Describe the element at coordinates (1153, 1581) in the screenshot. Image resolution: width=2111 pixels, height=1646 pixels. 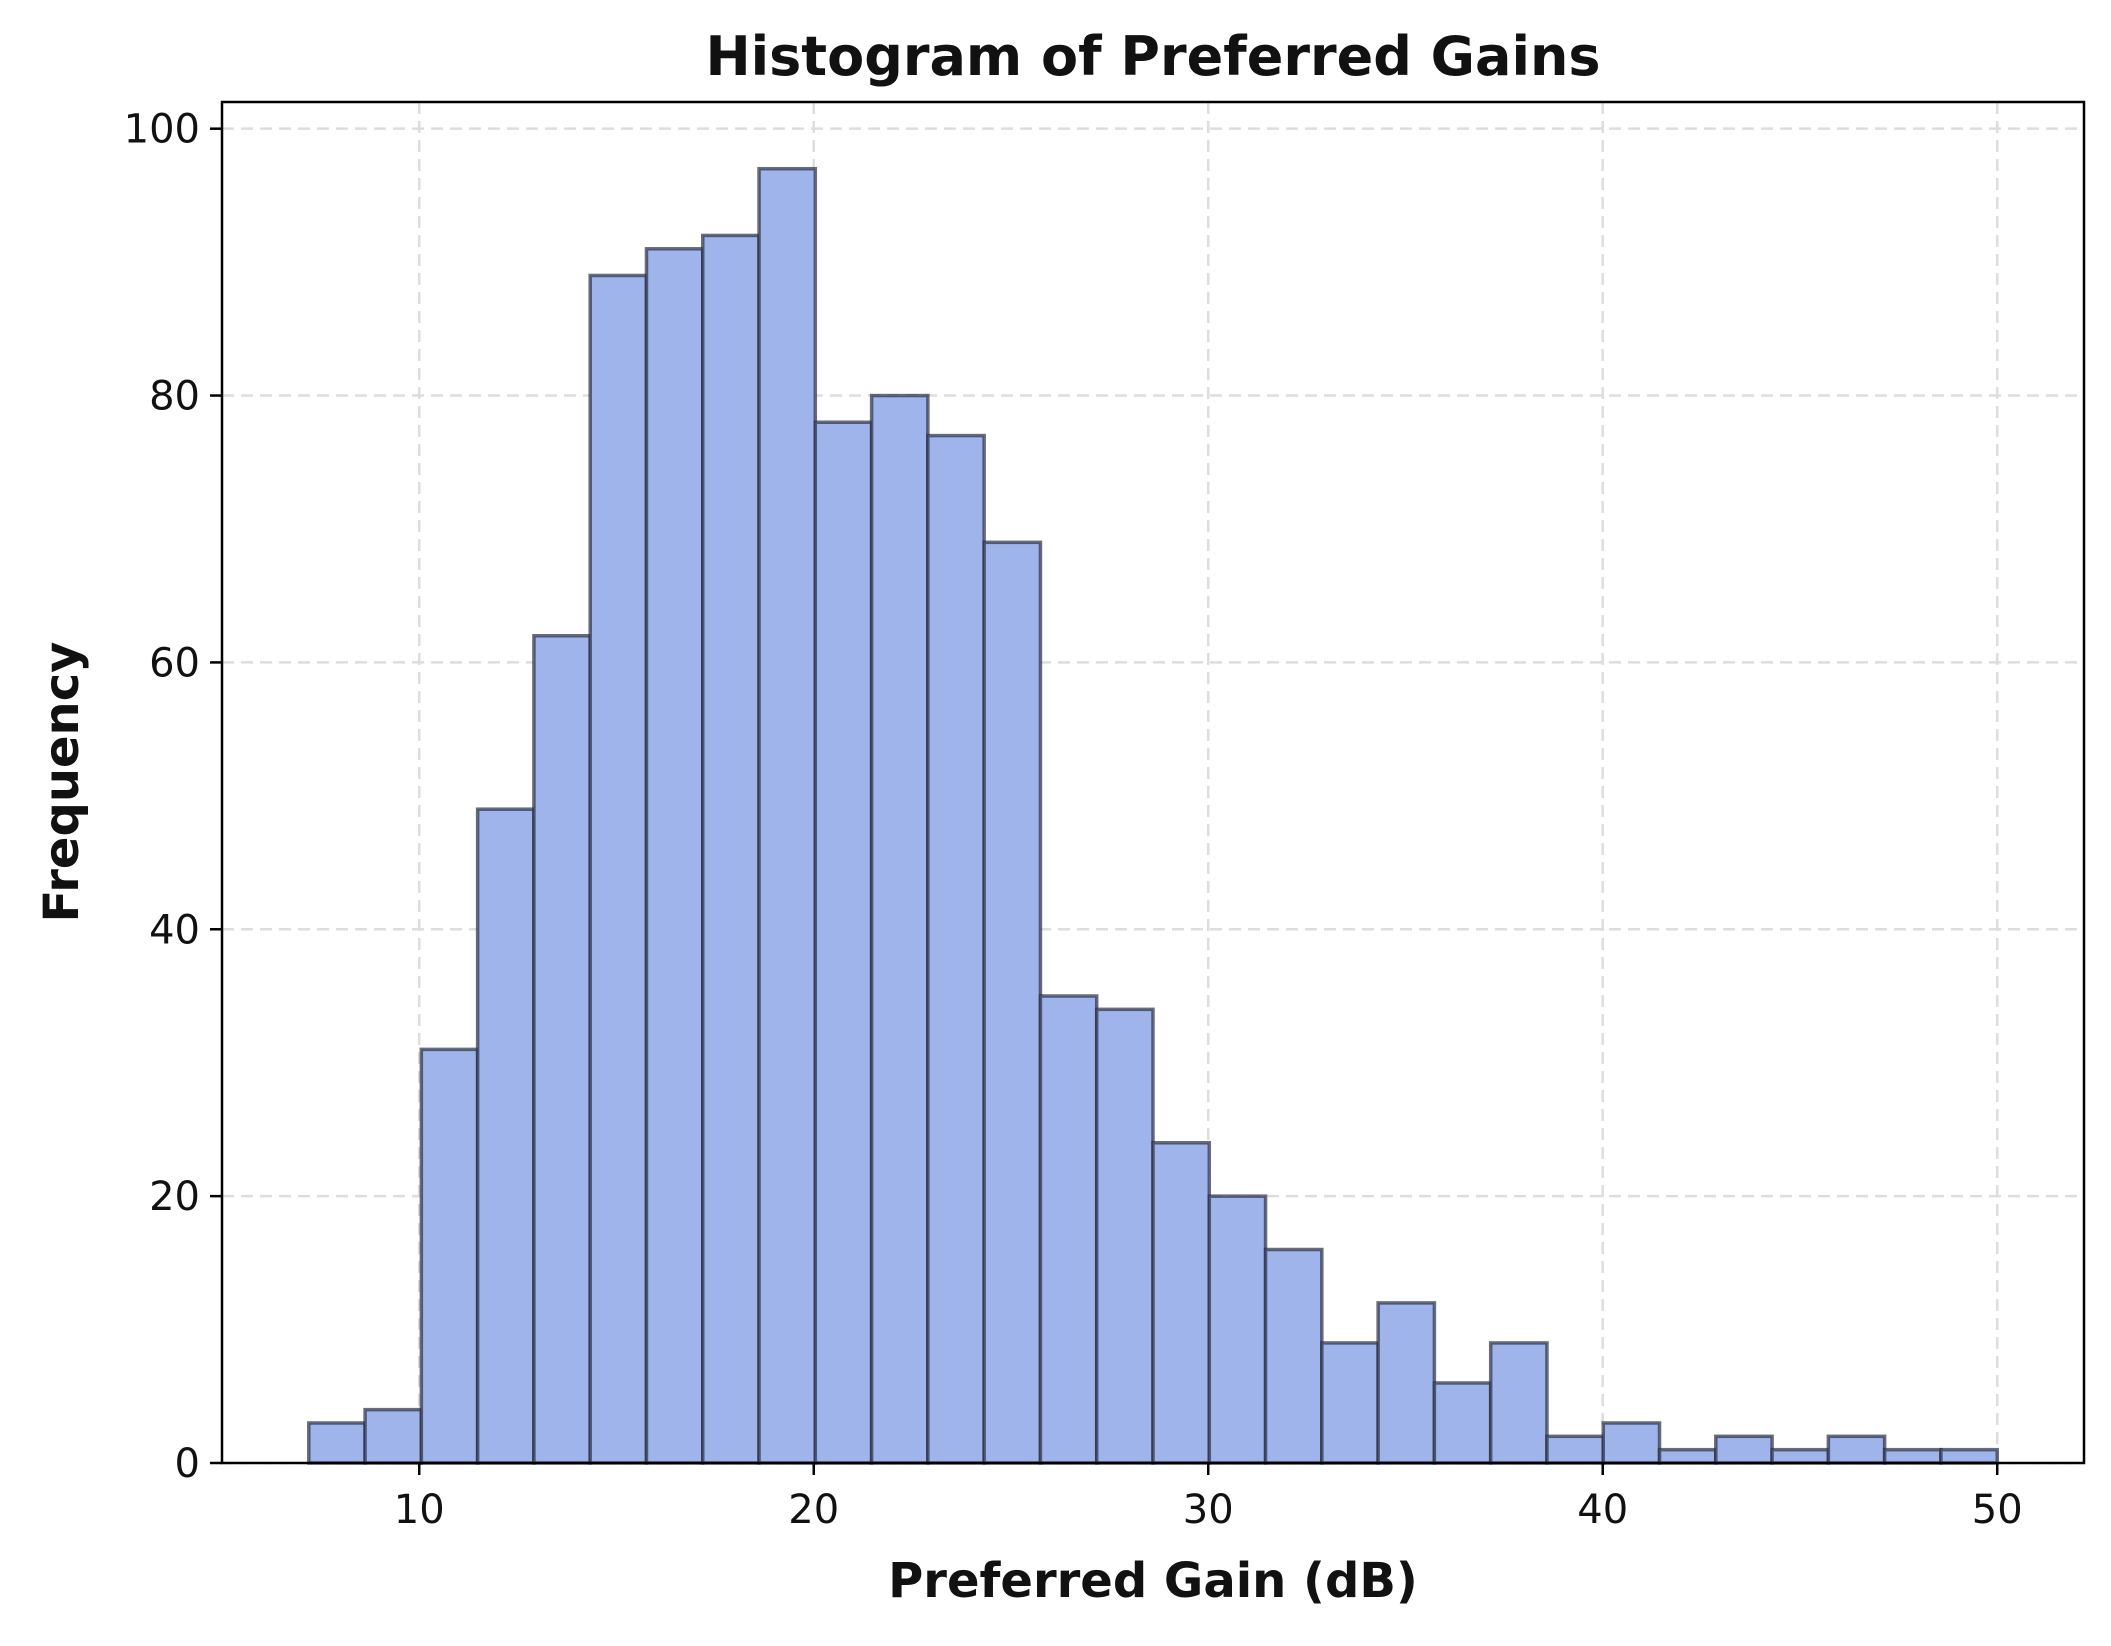
I see `x-axis-label: Preferred Gain (dB)` at that location.